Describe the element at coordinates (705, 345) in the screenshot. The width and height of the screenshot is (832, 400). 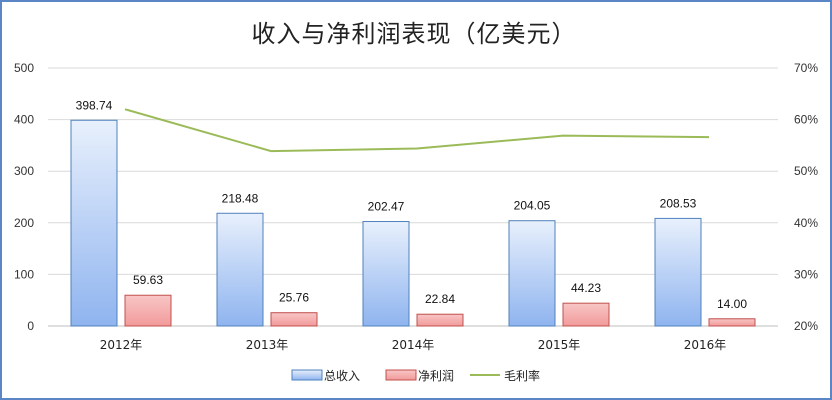
I see `x-tick-label: 2016年` at that location.